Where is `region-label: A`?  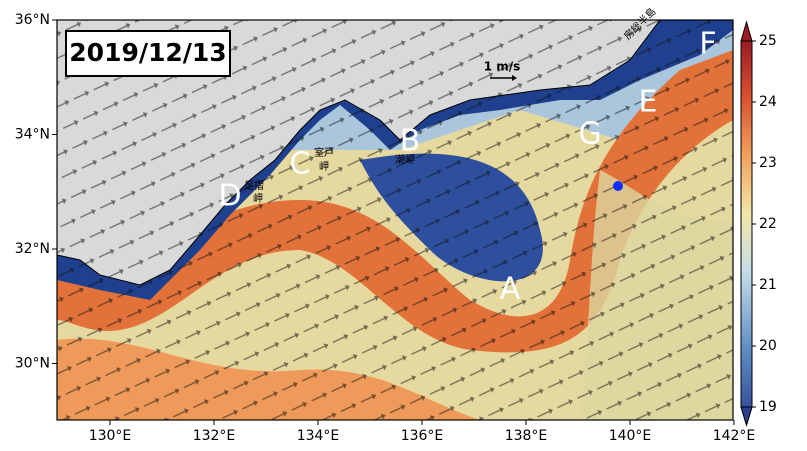
region-label: A is located at coordinates (510, 289).